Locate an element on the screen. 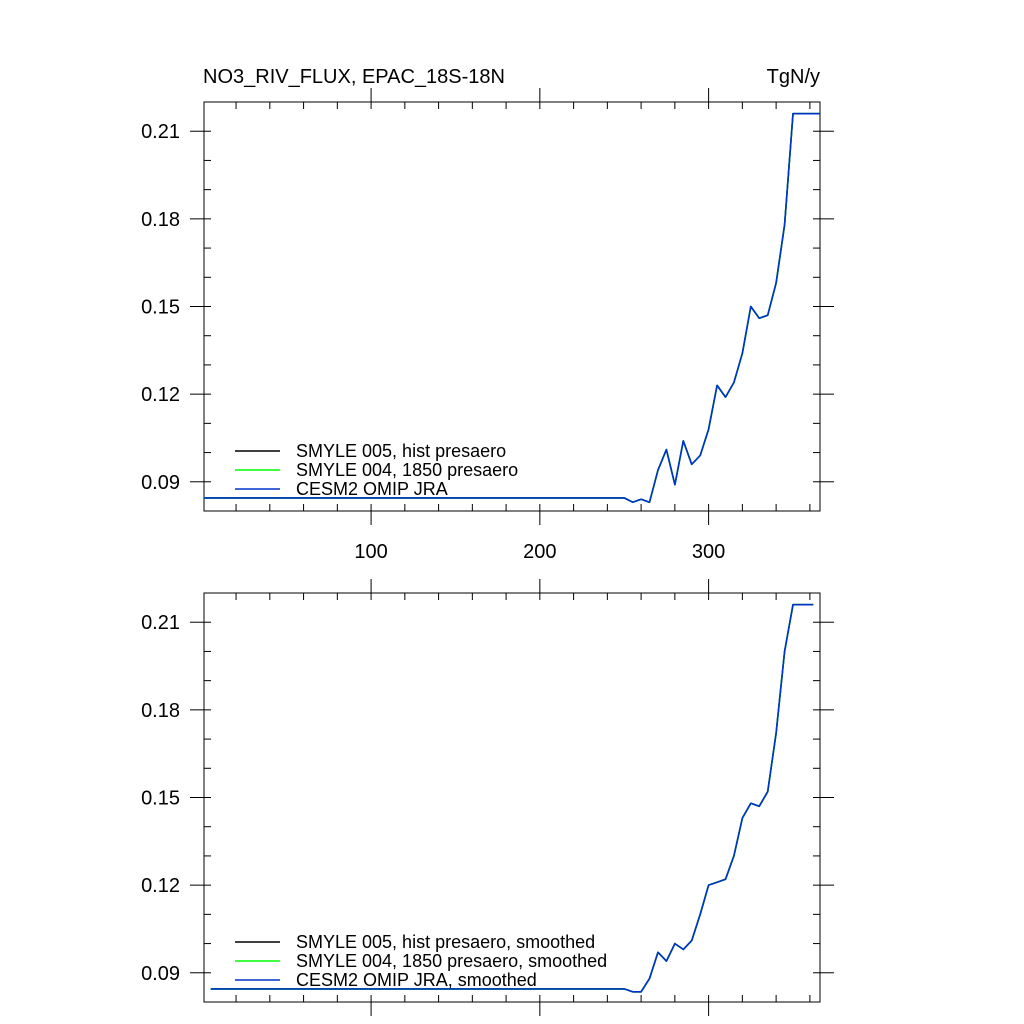 The image size is (1024, 1024). units-label: TgN/y is located at coordinates (793, 77).